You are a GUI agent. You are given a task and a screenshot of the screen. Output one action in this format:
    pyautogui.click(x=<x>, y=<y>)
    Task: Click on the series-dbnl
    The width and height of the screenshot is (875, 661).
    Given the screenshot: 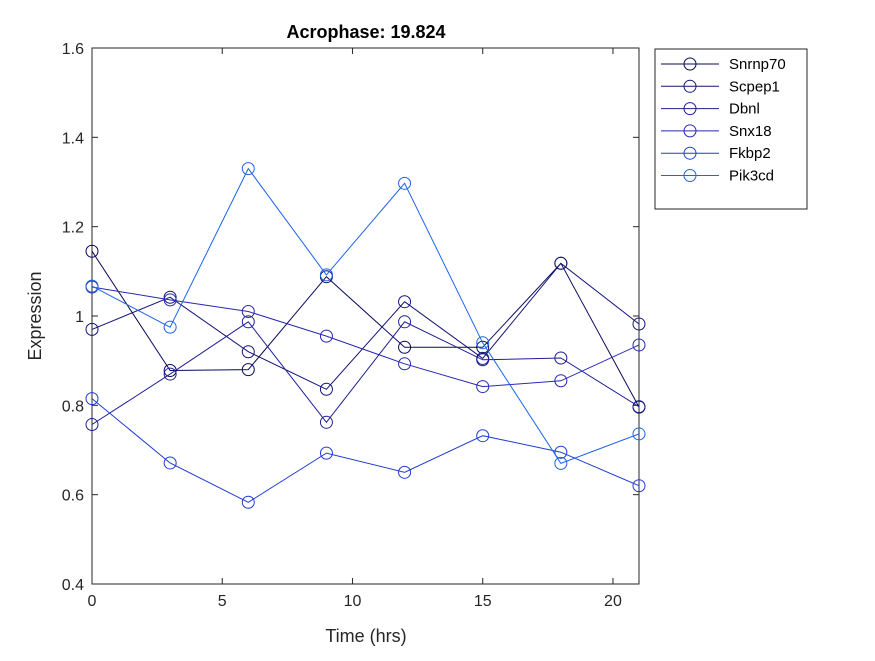 What is the action you would take?
    pyautogui.click(x=365, y=373)
    